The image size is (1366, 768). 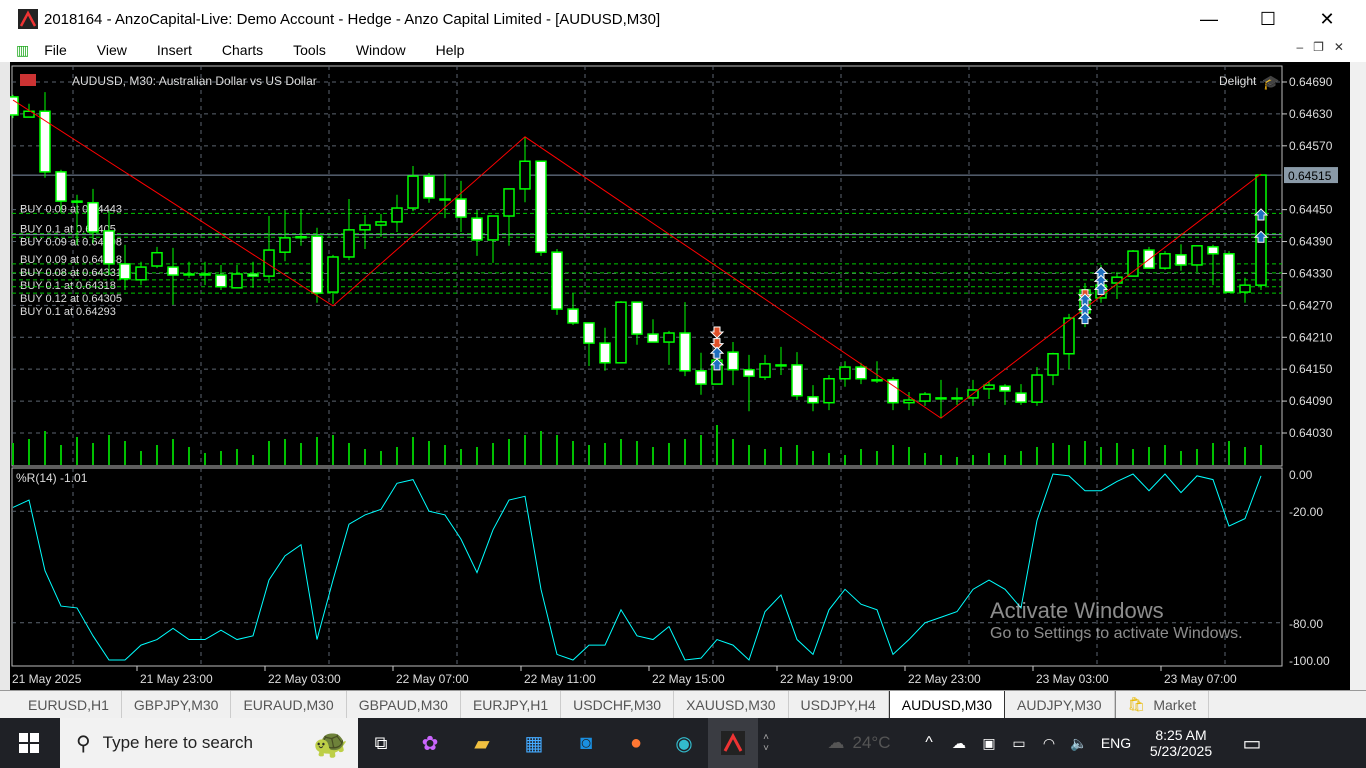 What do you see at coordinates (859, 743) in the screenshot?
I see `weather-widget: ☁ 24°C` at bounding box center [859, 743].